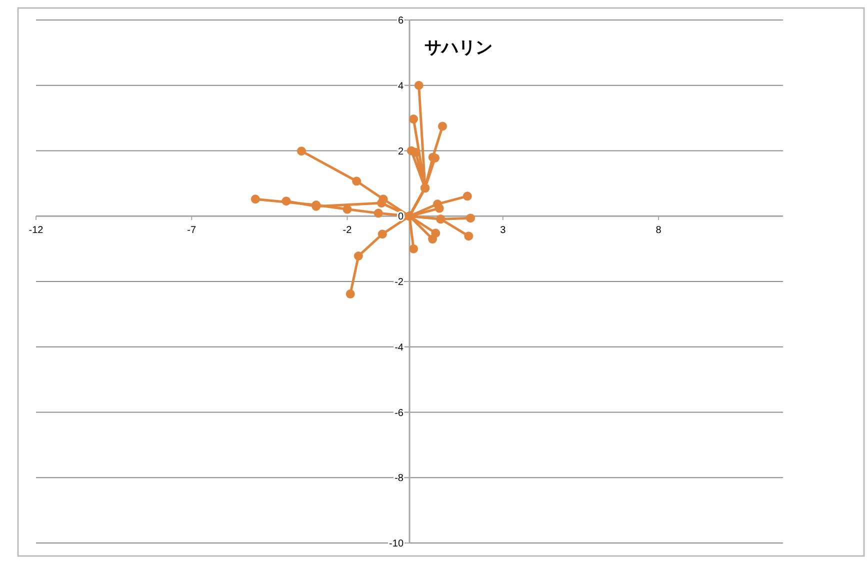  What do you see at coordinates (401, 152) in the screenshot?
I see `y-tick-label: 2` at bounding box center [401, 152].